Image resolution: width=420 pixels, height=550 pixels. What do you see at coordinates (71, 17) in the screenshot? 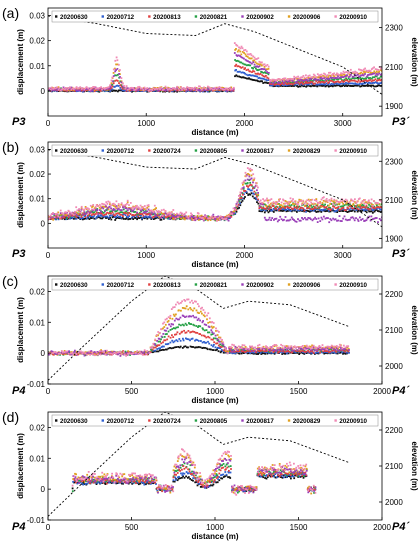
I see `legend-item: 20200630` at bounding box center [71, 17].